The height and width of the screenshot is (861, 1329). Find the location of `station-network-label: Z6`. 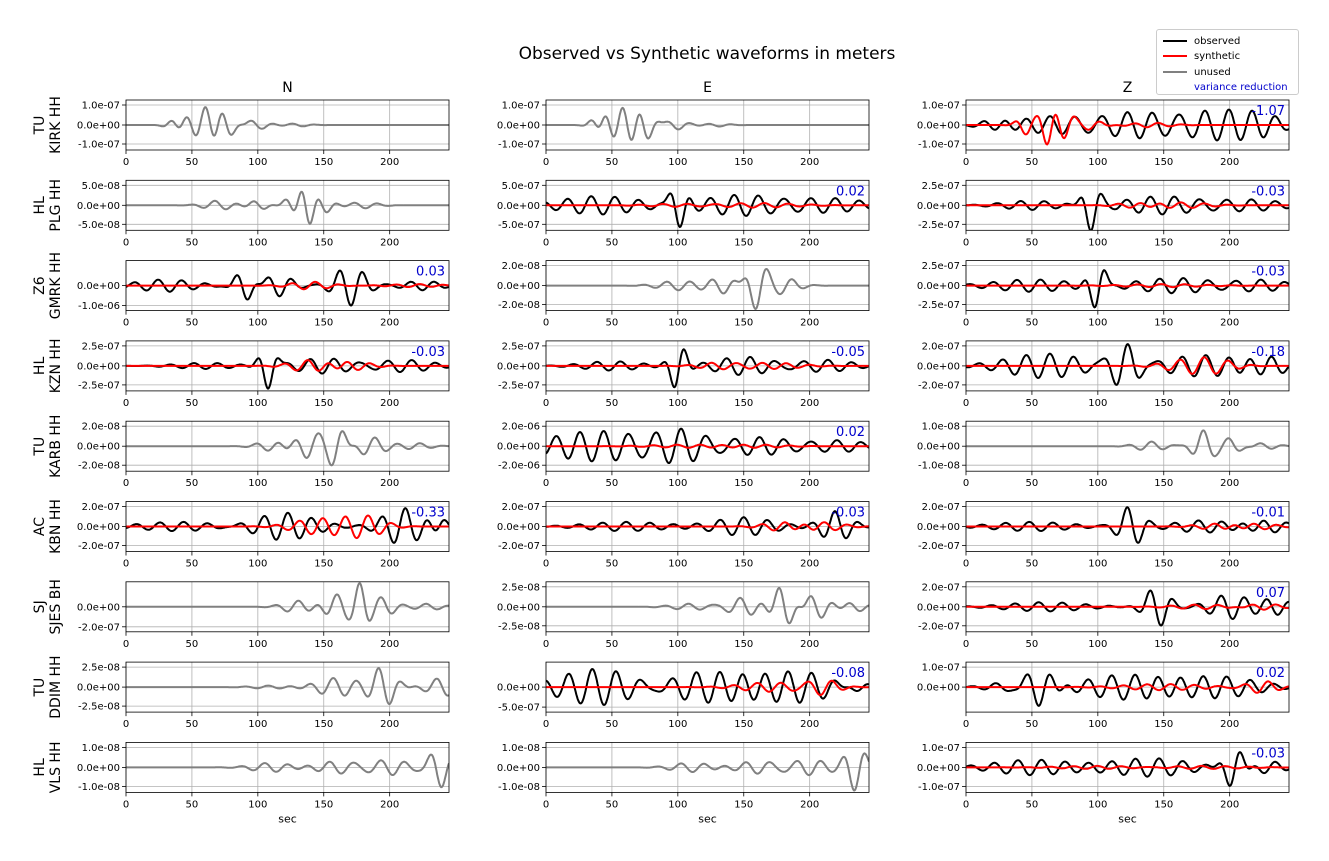

station-network-label: Z6 is located at coordinates (40, 285).